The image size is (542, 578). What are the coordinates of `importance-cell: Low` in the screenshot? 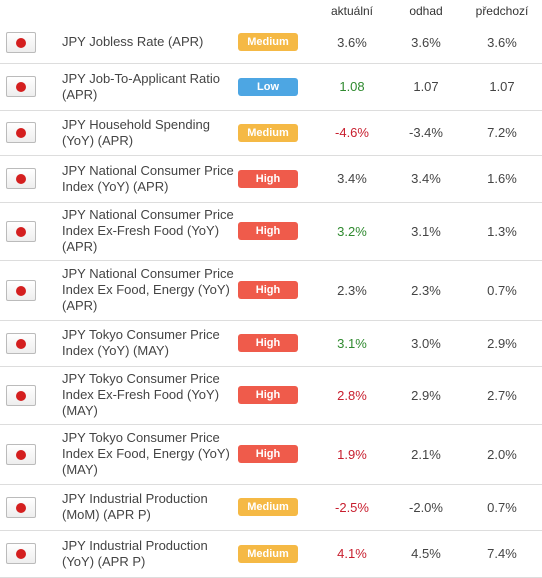 It's located at (276, 87).